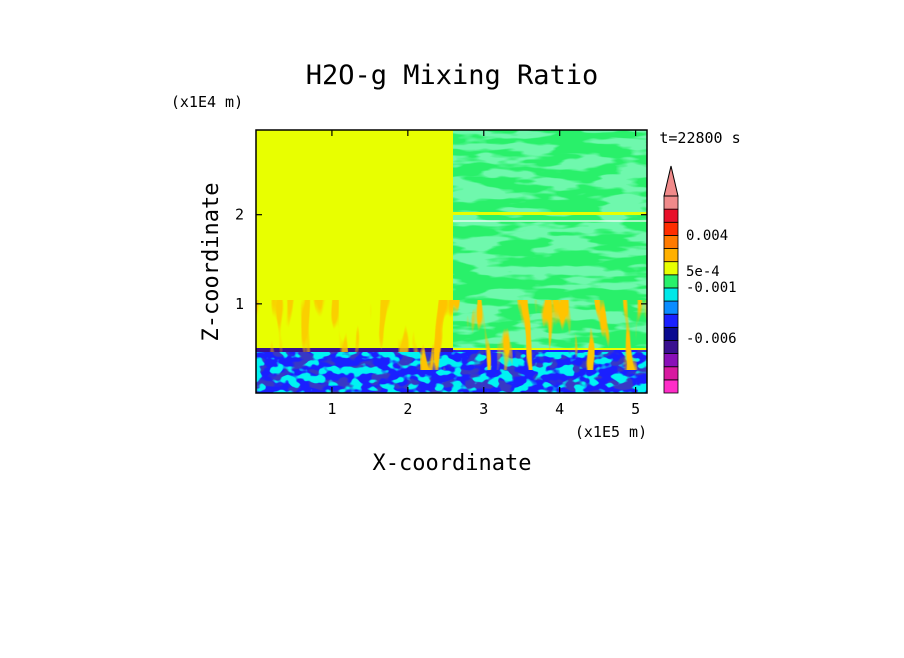 Image resolution: width=904 pixels, height=658 pixels. Describe the element at coordinates (711, 288) in the screenshot. I see `colorbar-label: -0.001` at that location.